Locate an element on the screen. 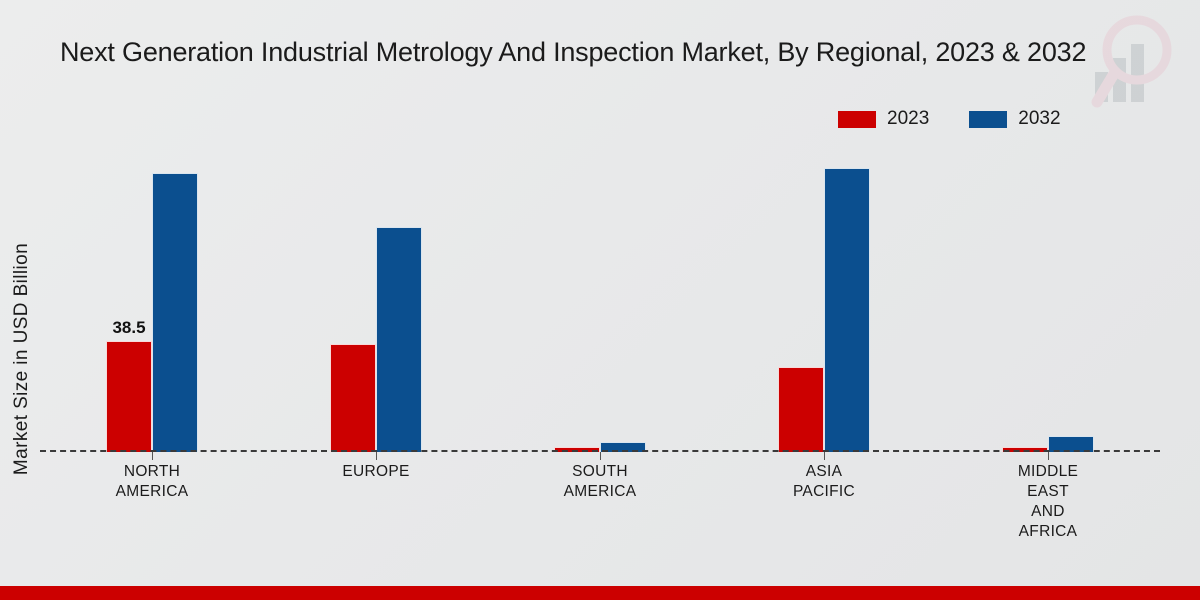 This screenshot has width=1200, height=600. legend-swatch-2023 is located at coordinates (857, 119).